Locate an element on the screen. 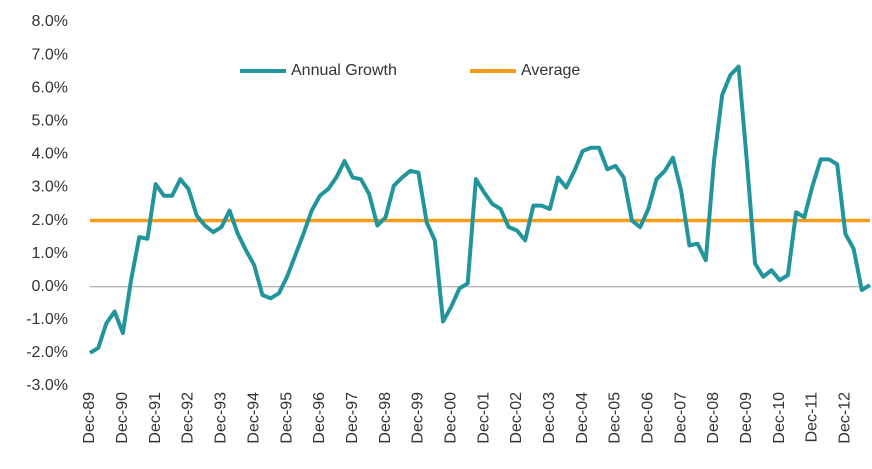 The width and height of the screenshot is (872, 469). x-tick-label: Dec-00 is located at coordinates (450, 418).